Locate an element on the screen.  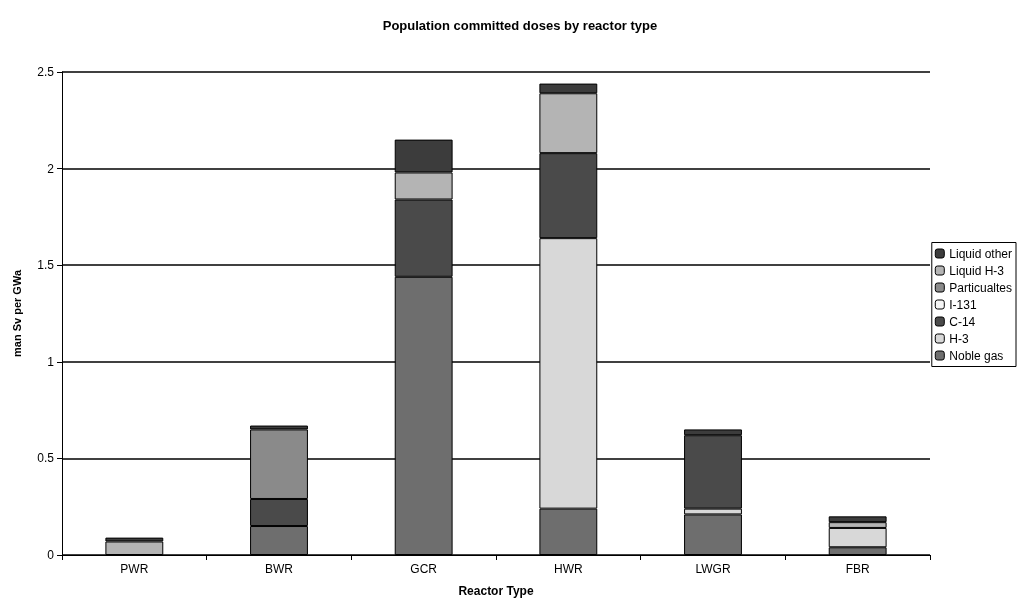
y-tick-label: 0 is located at coordinates (51, 555).